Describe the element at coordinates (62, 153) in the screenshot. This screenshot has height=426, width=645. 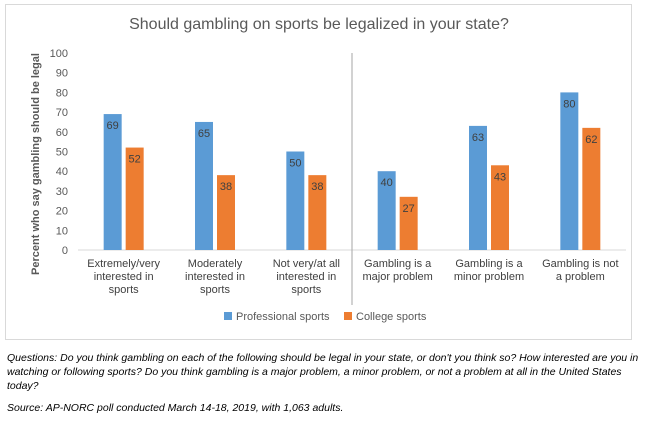
I see `y-tick-label: 50` at that location.